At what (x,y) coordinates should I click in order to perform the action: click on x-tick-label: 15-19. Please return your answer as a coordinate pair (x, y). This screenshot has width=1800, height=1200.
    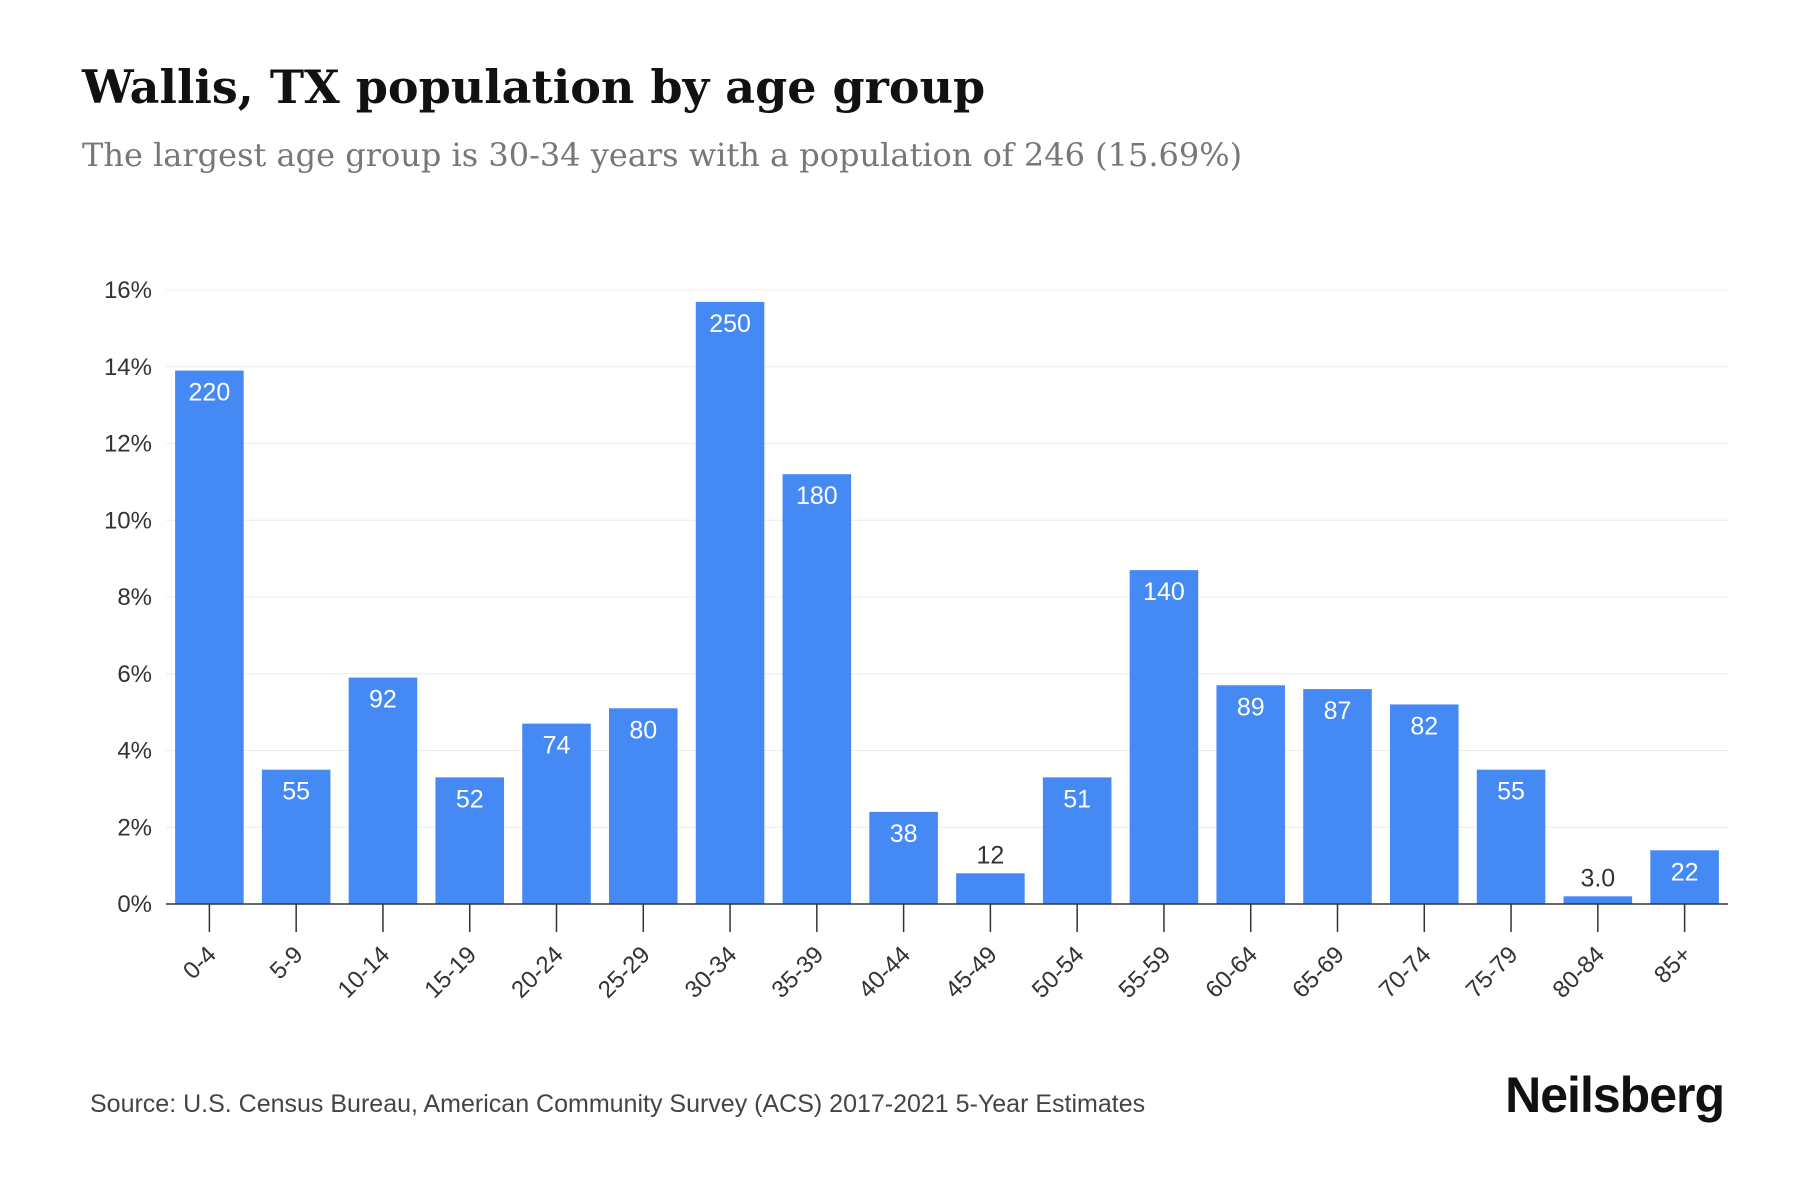
    Looking at the image, I should click on (450, 972).